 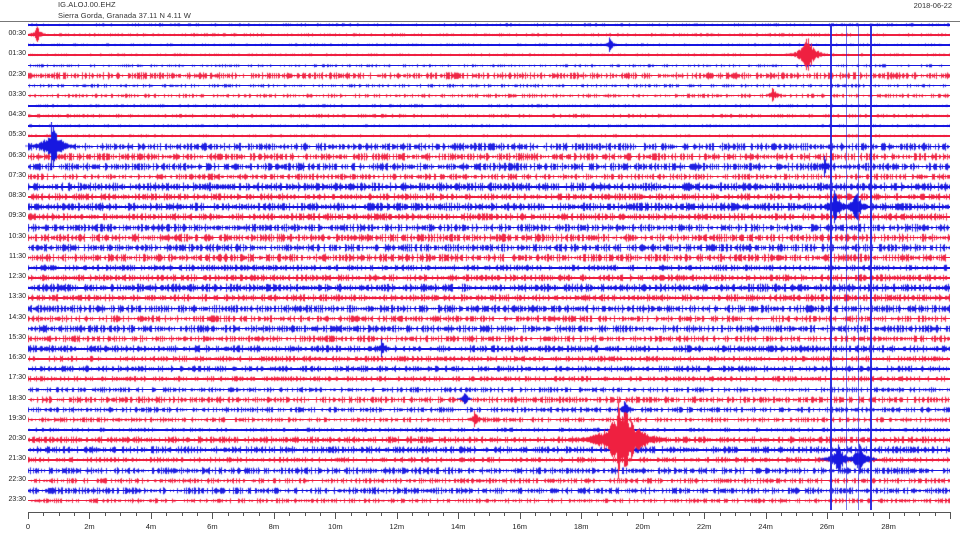 What do you see at coordinates (17, 256) in the screenshot?
I see `y-axis-time-label: 11:30` at bounding box center [17, 256].